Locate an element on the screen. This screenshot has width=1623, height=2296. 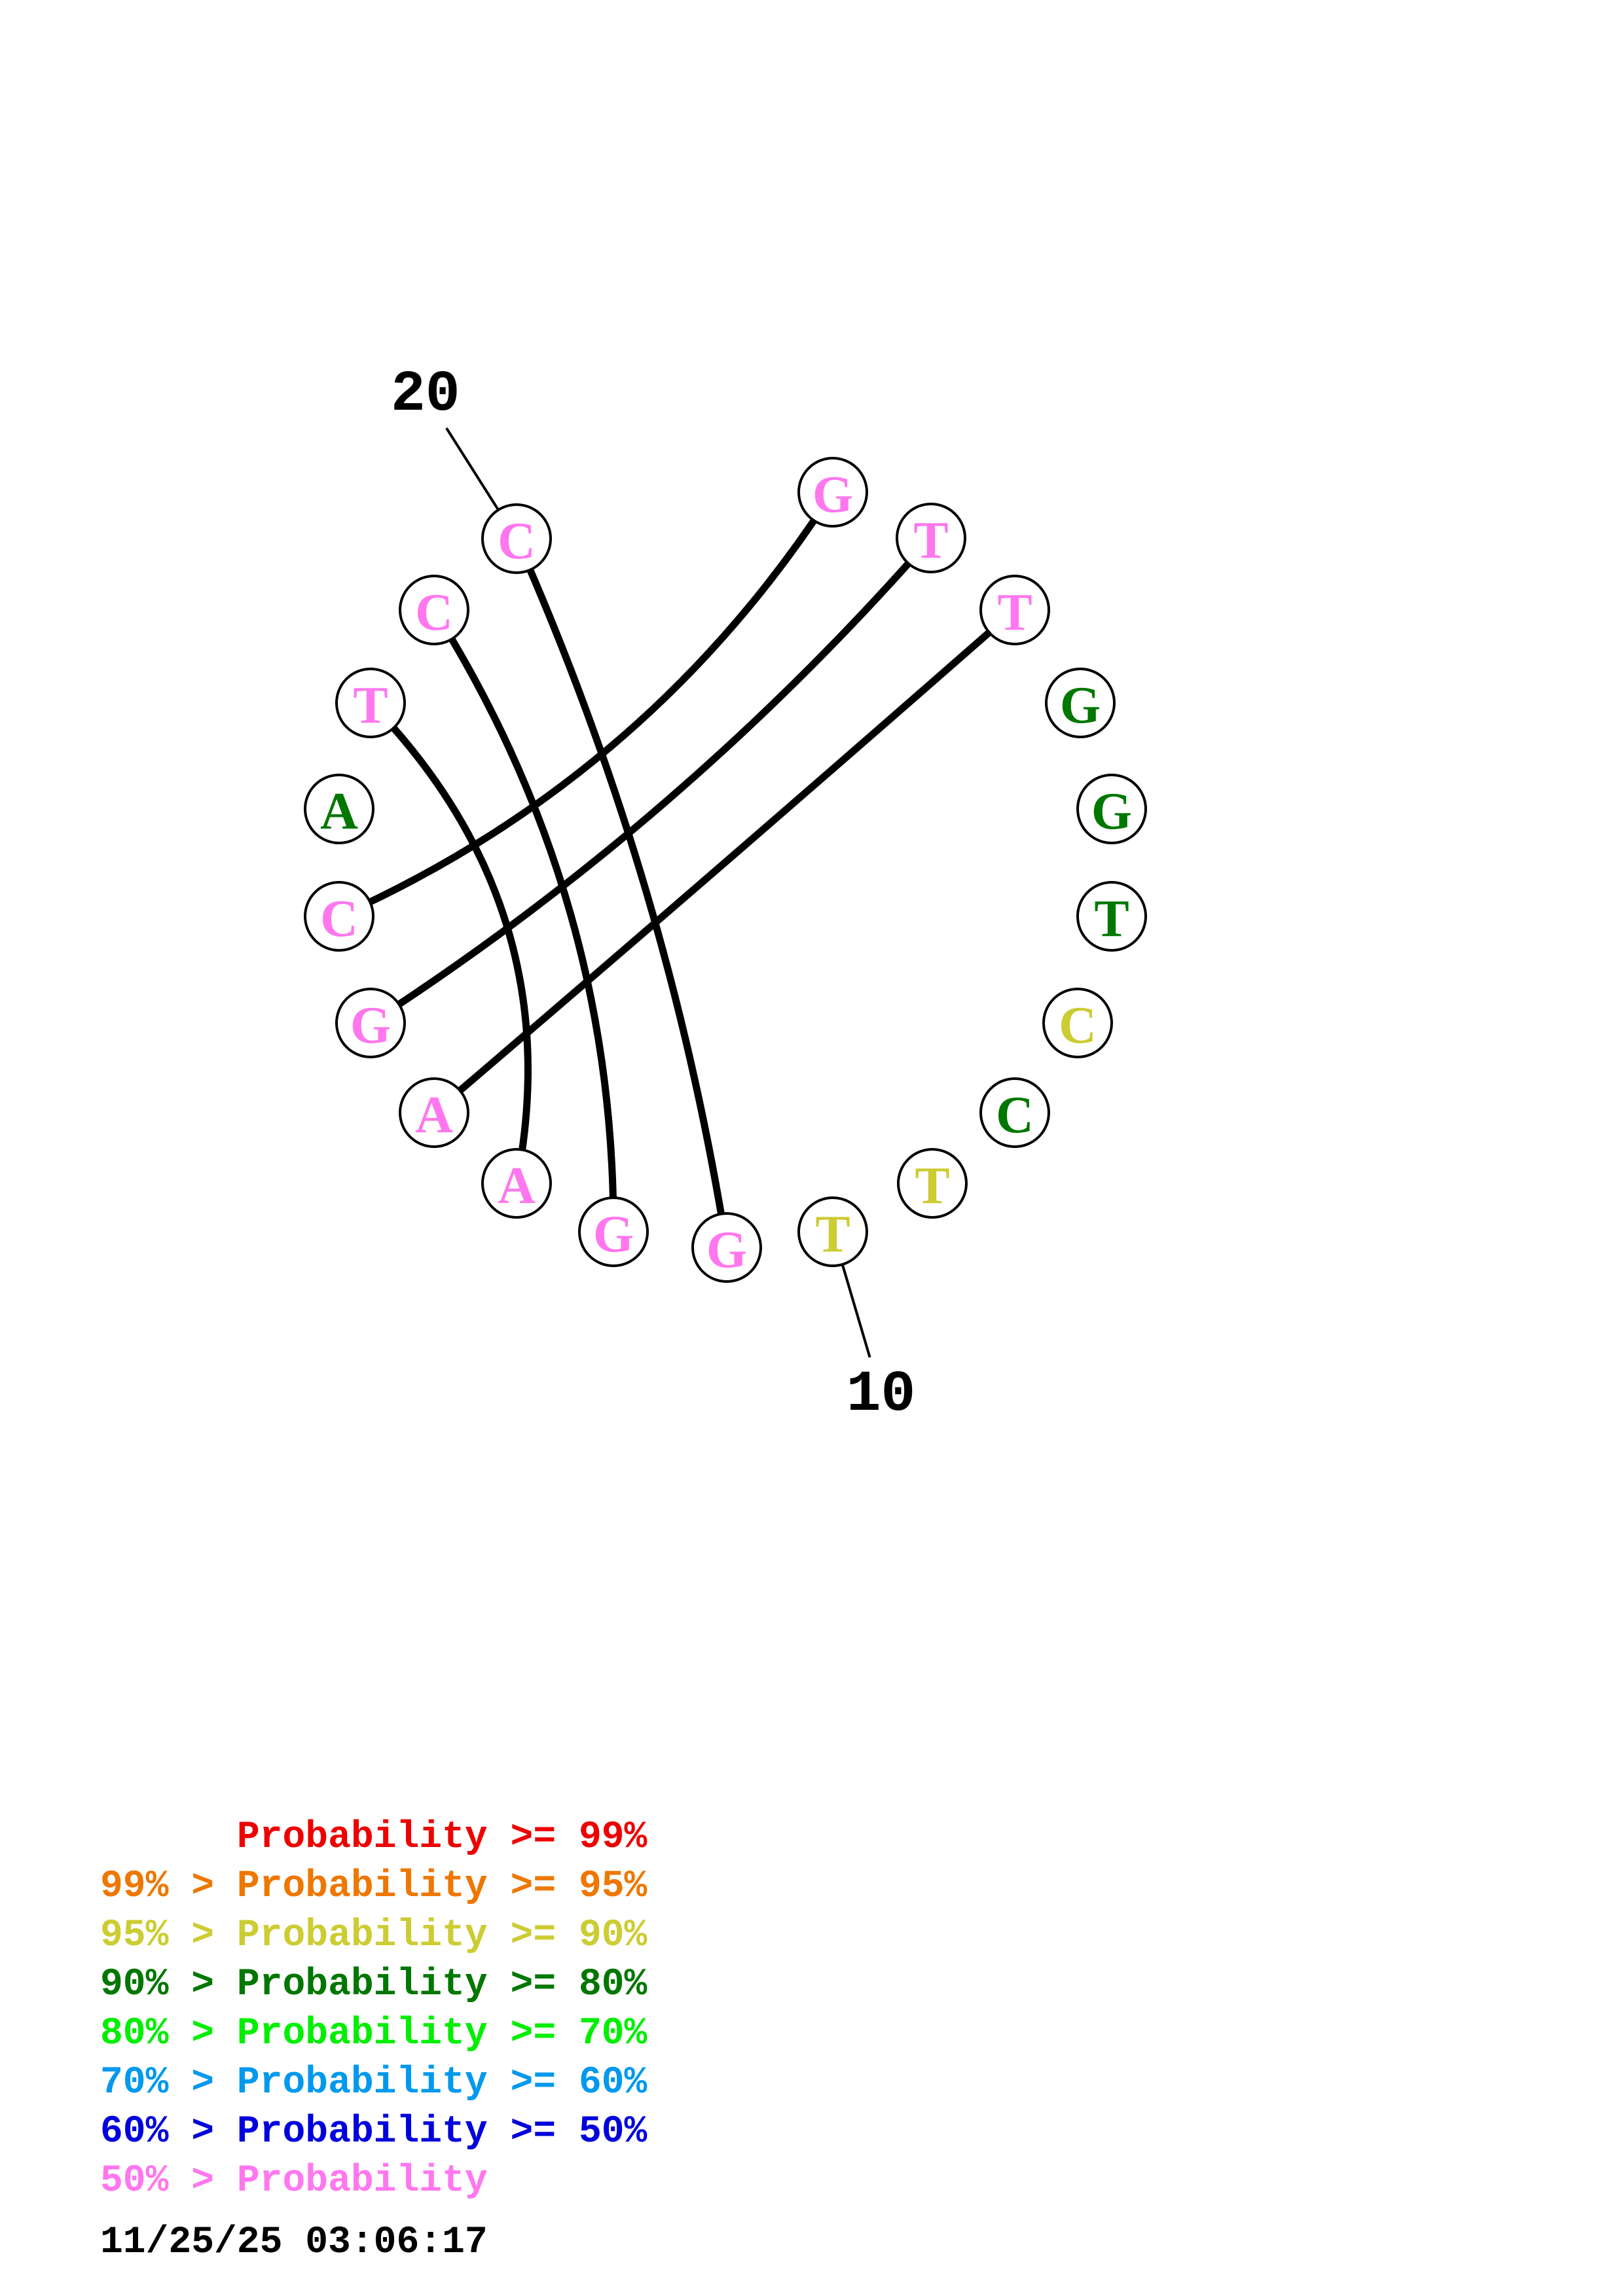
legend-prefix: 60% > is located at coordinates (168, 2132).